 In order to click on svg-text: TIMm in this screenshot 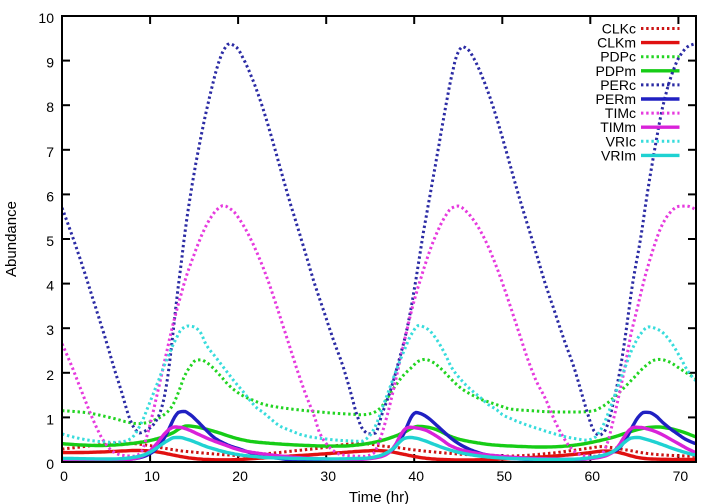, I will do `click(618, 127)`.